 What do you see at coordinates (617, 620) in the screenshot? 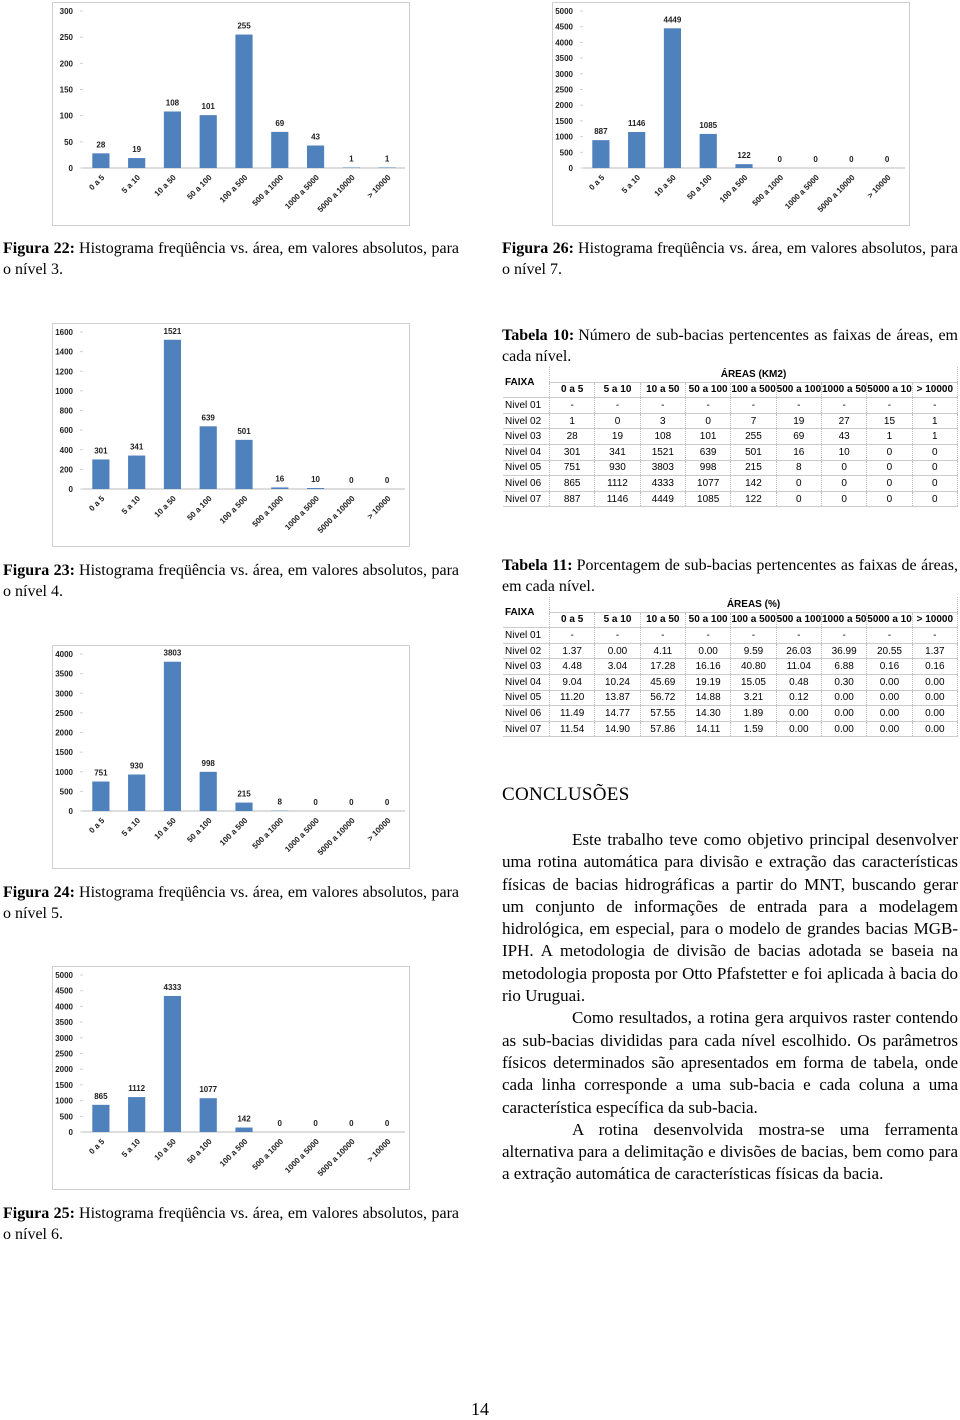
I see `column-header: 5 a 10` at bounding box center [617, 620].